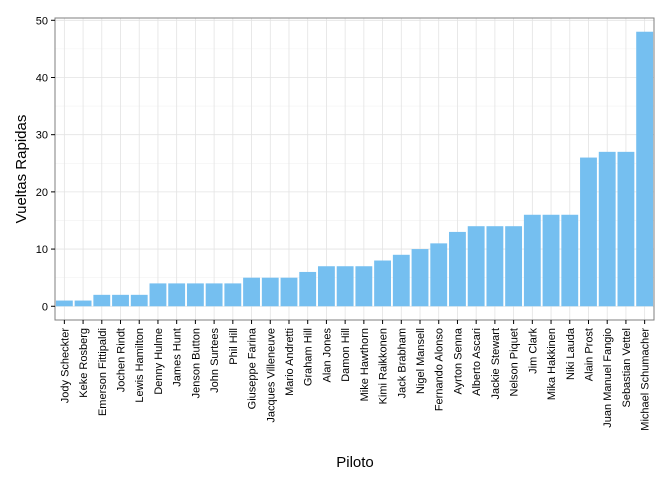 This screenshot has width=672, height=480. What do you see at coordinates (42, 21) in the screenshot?
I see `y-tick-label: 50` at bounding box center [42, 21].